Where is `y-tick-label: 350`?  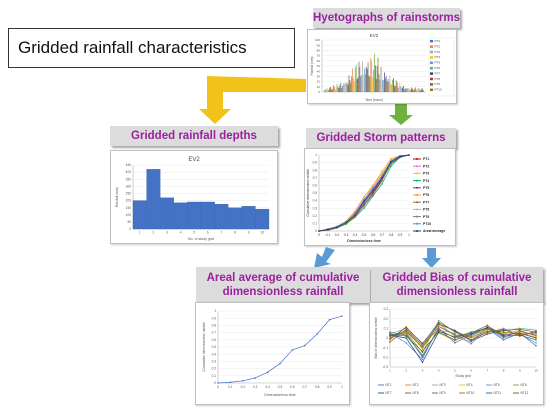
y-tick-label: 350 is located at coordinates (129, 179).